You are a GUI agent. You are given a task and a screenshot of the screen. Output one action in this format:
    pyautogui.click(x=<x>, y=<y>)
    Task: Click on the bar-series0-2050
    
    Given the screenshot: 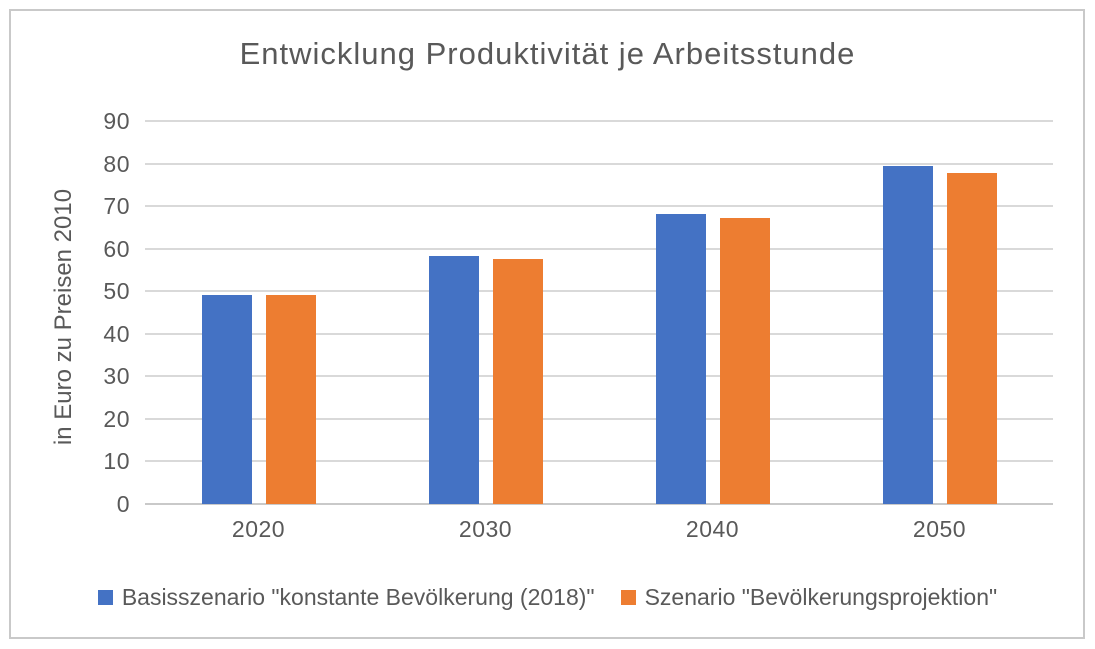 What is the action you would take?
    pyautogui.click(x=907, y=334)
    